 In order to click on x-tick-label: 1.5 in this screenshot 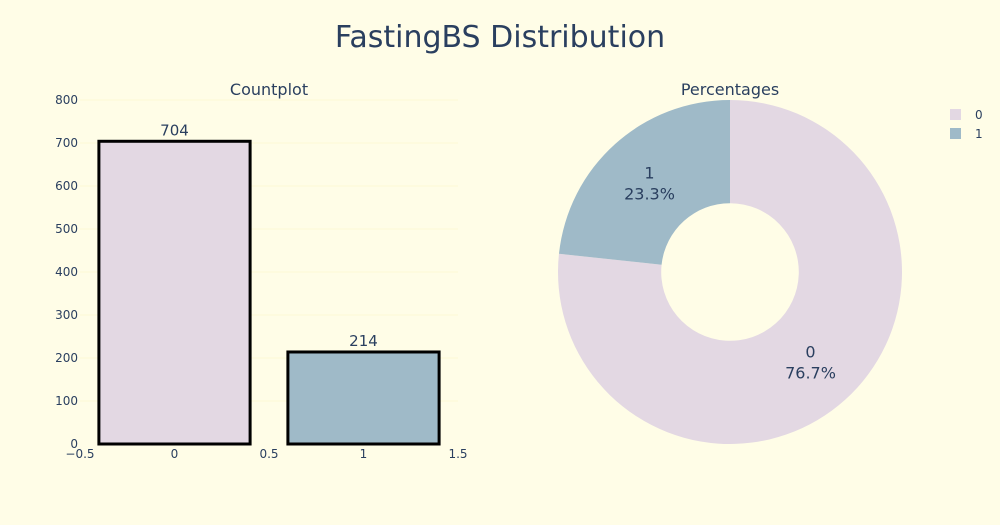, I will do `click(457, 454)`.